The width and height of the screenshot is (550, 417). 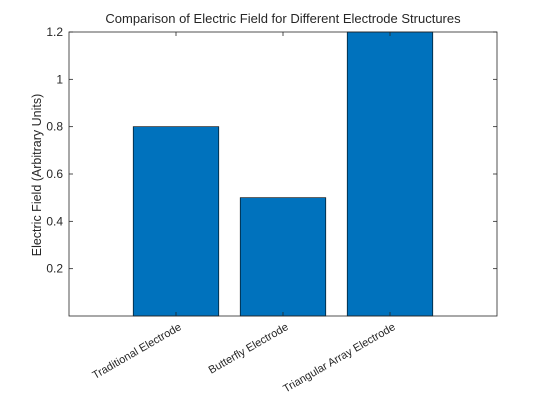 What do you see at coordinates (37, 175) in the screenshot?
I see `y-axis-label: Electric Field (Arbitrary Units)` at bounding box center [37, 175].